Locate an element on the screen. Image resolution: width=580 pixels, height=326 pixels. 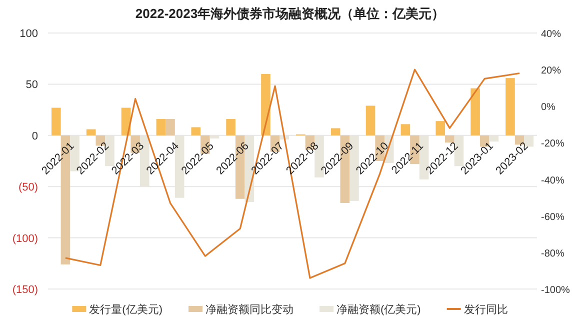
y2-tick-label: -40% is located at coordinates (552, 180).